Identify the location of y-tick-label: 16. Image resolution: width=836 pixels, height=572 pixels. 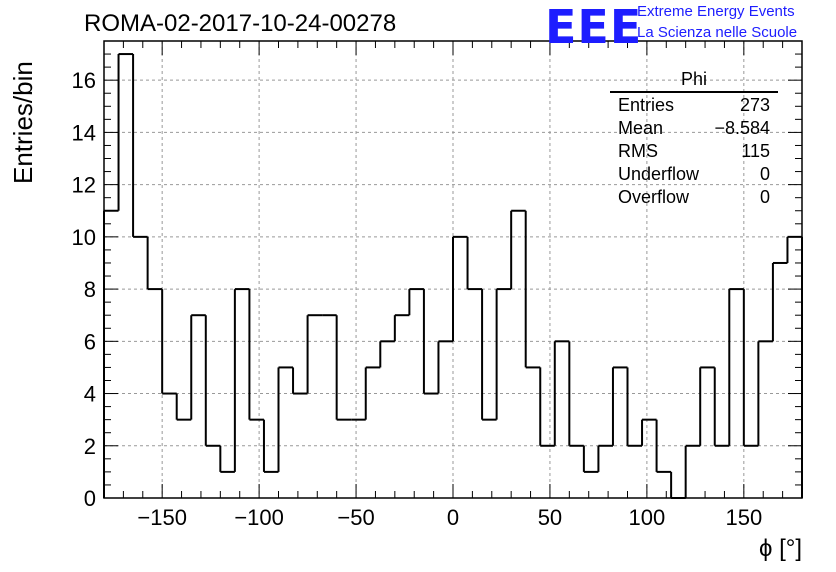
(84, 80).